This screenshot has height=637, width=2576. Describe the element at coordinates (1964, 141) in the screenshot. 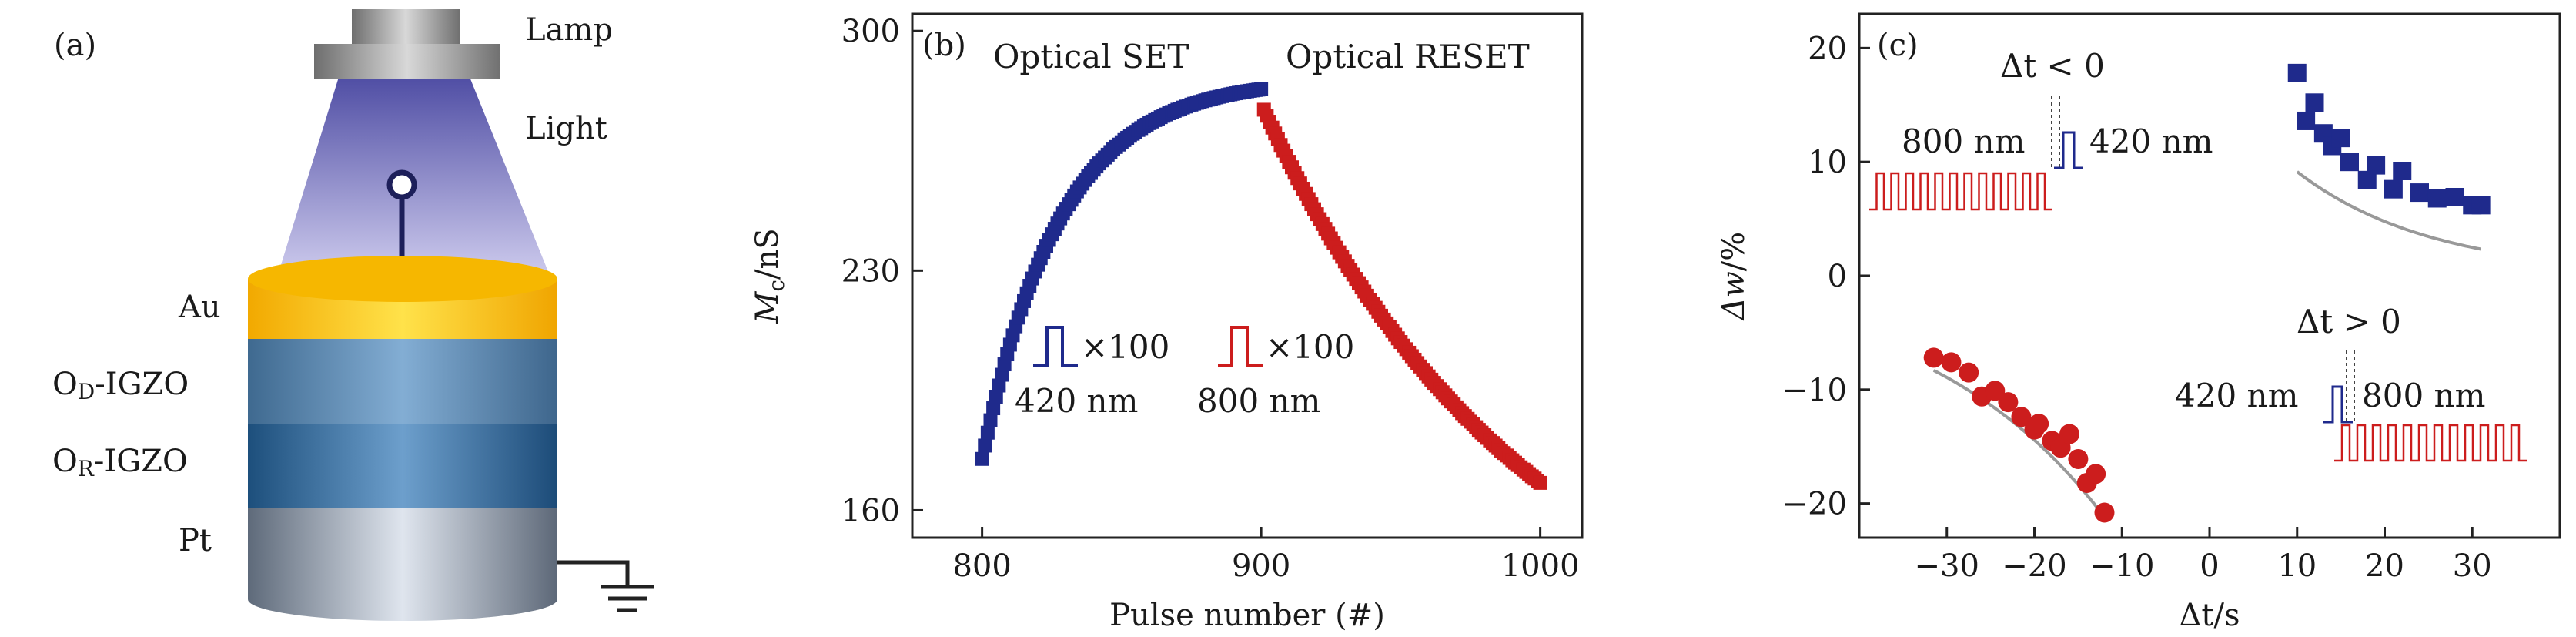

I see `neg-left-wavelength: 800 nm` at that location.